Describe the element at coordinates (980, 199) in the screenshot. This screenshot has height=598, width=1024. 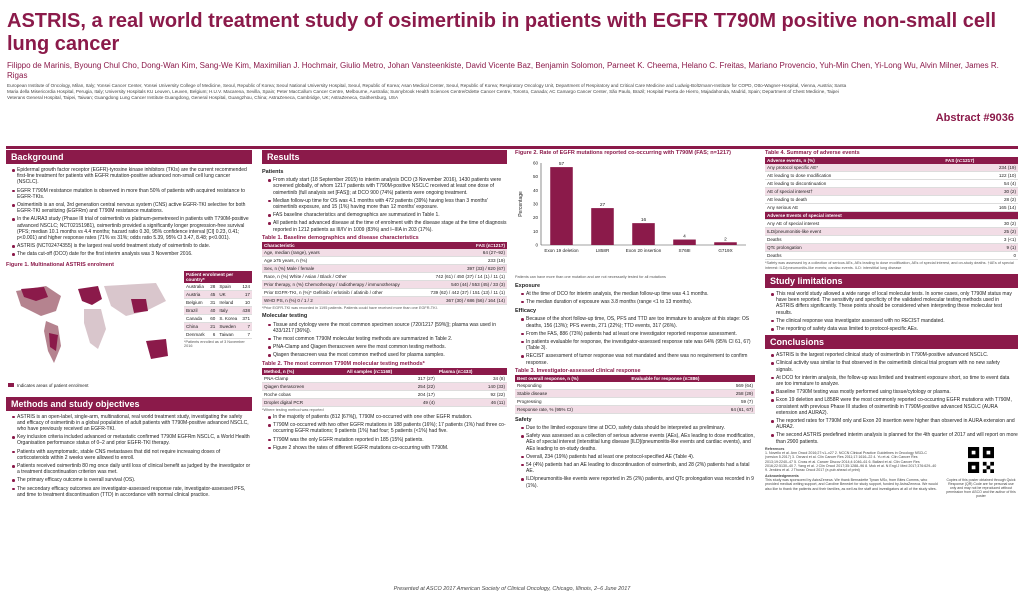
I see `table-cell: 28 (2)` at that location.